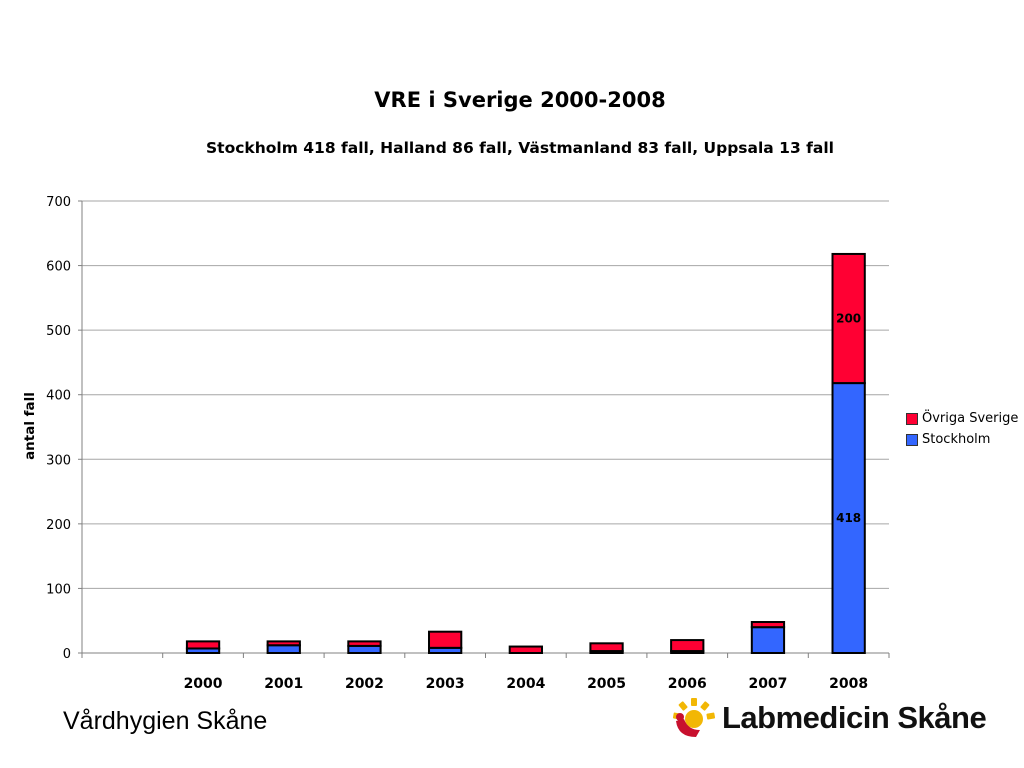  I want to click on bar-stockholm-2001, so click(283, 649).